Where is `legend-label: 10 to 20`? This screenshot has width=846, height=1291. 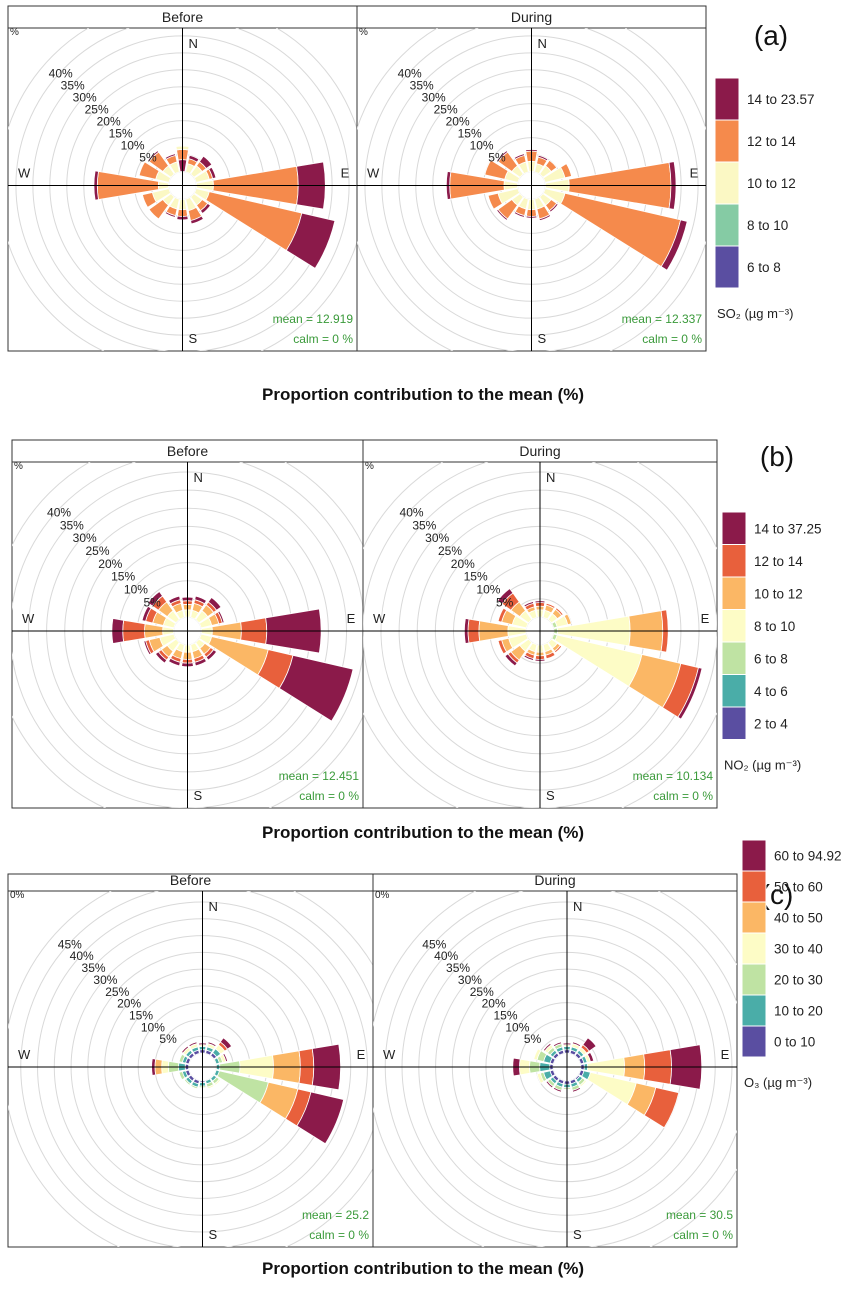
legend-label: 10 to 20 is located at coordinates (798, 1011).